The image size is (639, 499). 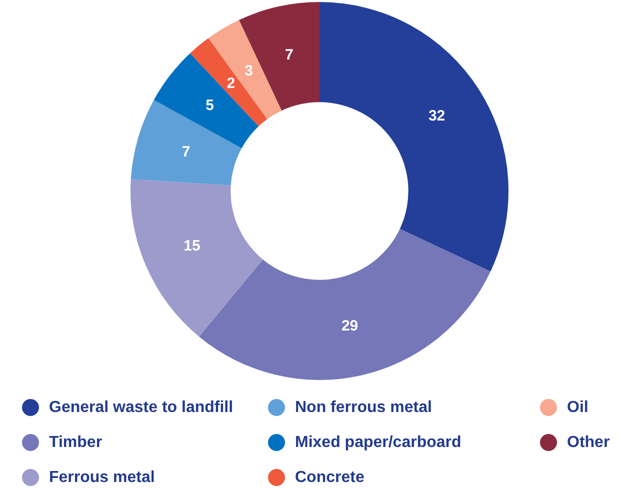 I want to click on legend-label: Non ferrous metal, so click(x=363, y=407).